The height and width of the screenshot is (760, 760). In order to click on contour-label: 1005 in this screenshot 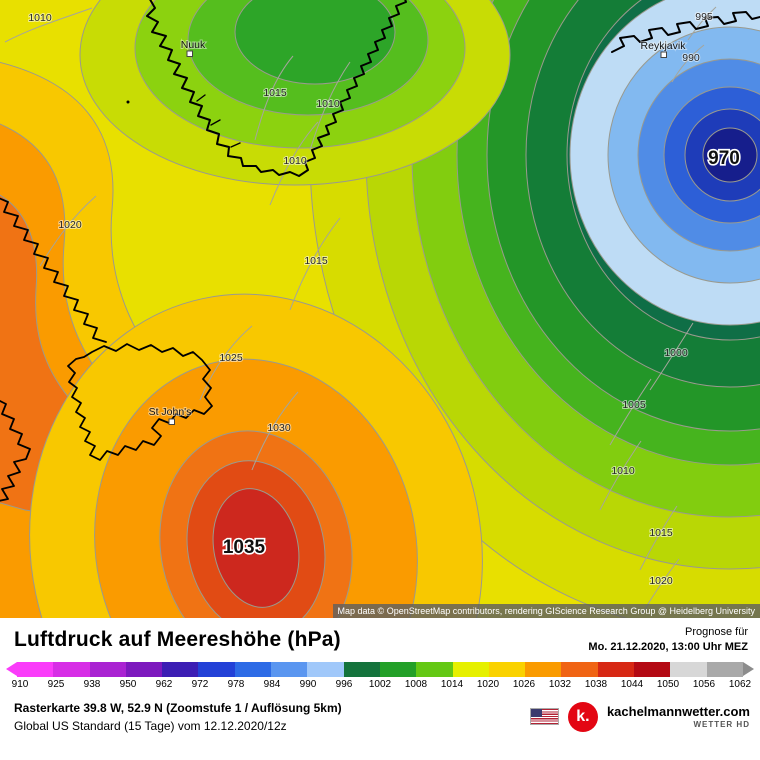, I will do `click(634, 405)`.